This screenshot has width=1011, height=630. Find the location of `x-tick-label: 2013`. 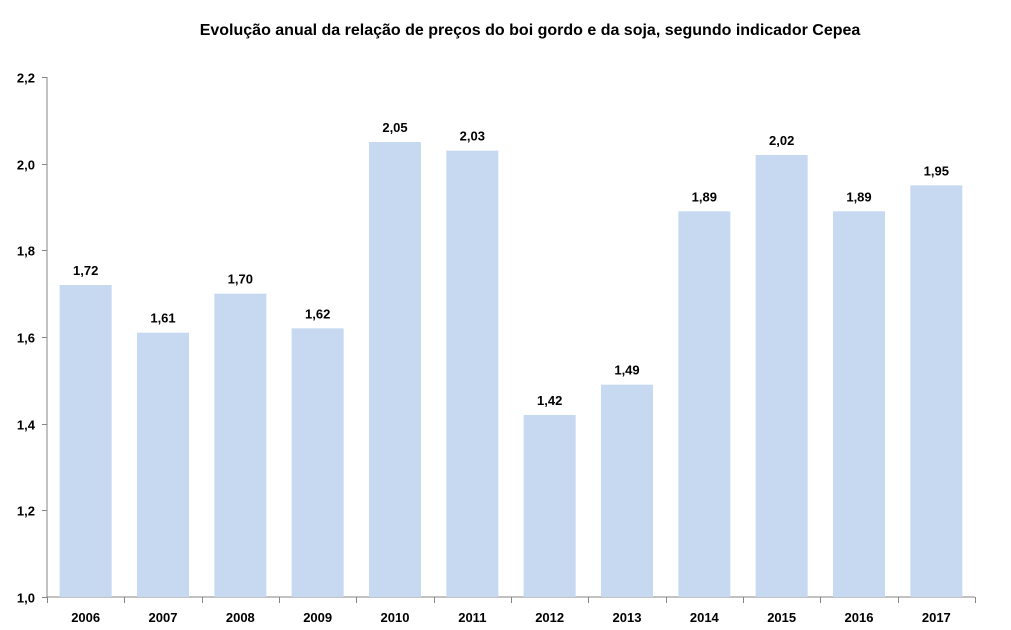

x-tick-label: 2013 is located at coordinates (627, 617).